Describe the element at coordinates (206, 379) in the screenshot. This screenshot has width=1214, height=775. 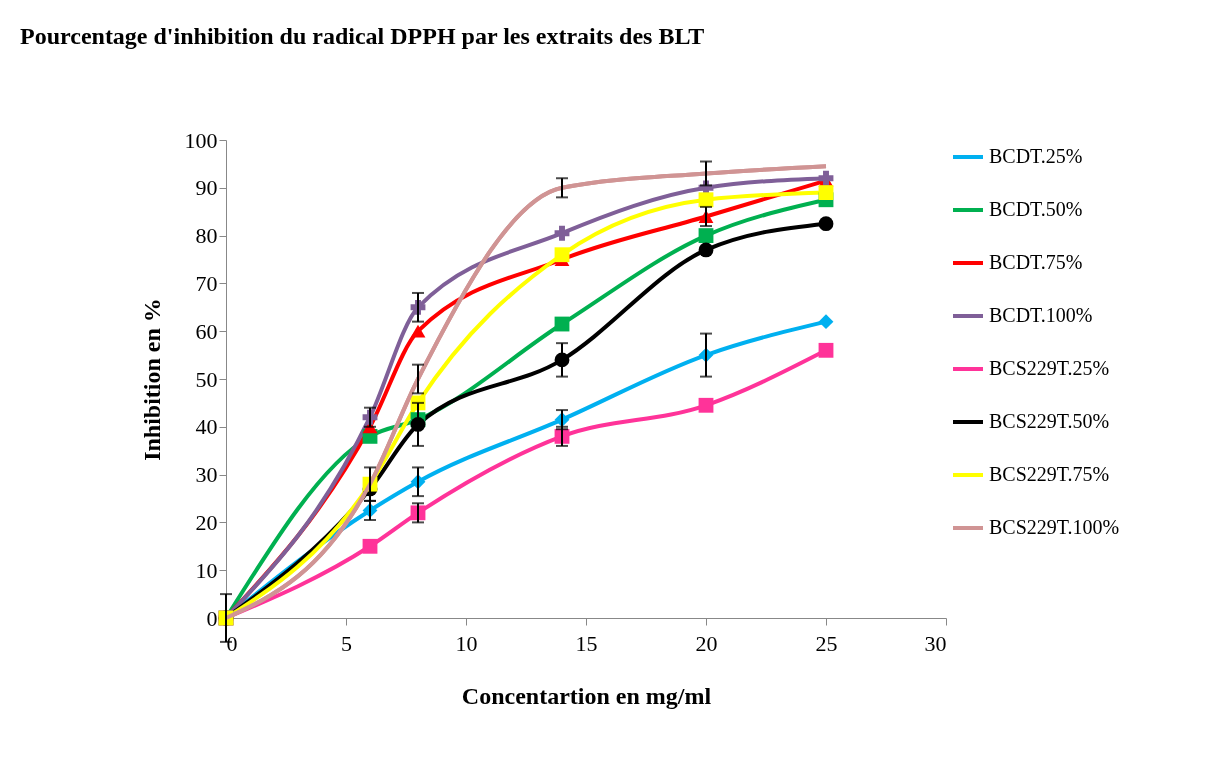
I see `y-tick-label: 50` at that location.